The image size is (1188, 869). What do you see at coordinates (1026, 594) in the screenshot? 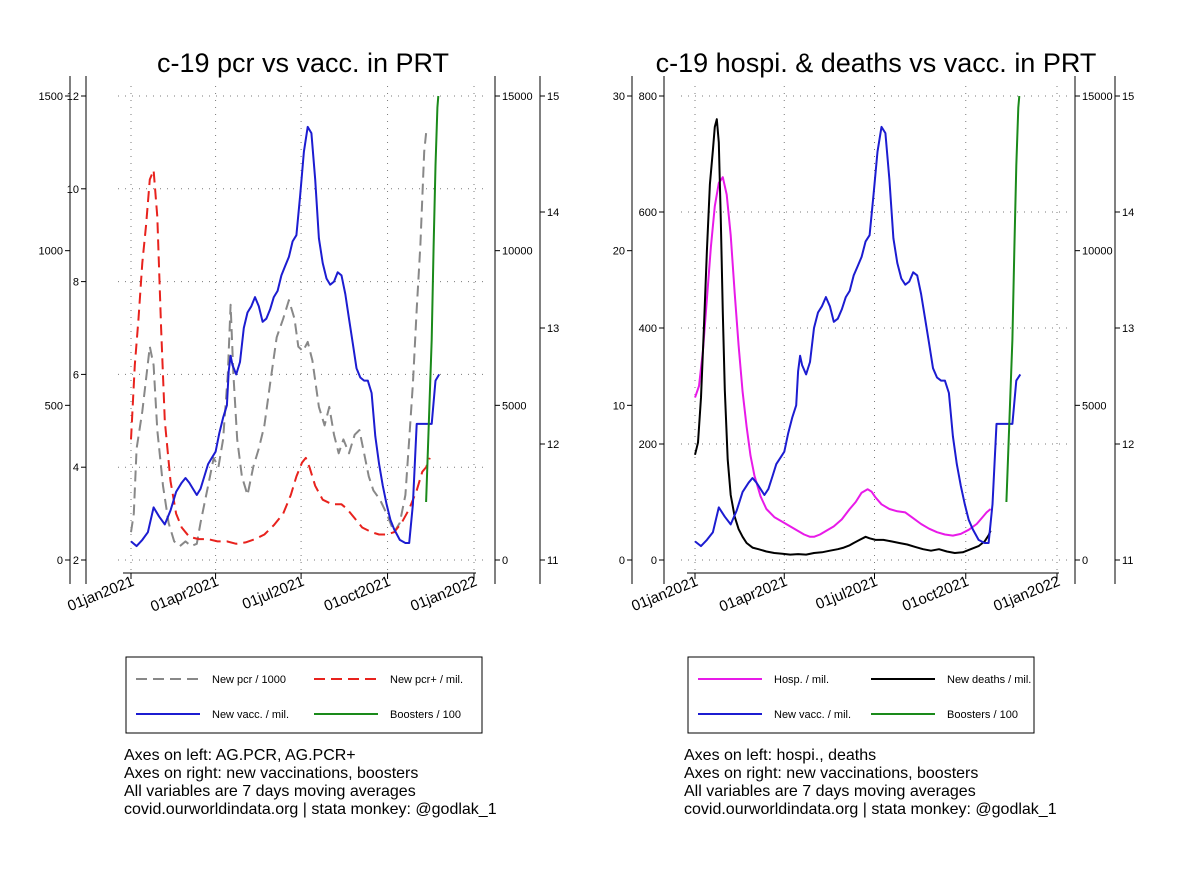
I see `chart2-x-tick-label: 01jan2022` at bounding box center [1026, 594].